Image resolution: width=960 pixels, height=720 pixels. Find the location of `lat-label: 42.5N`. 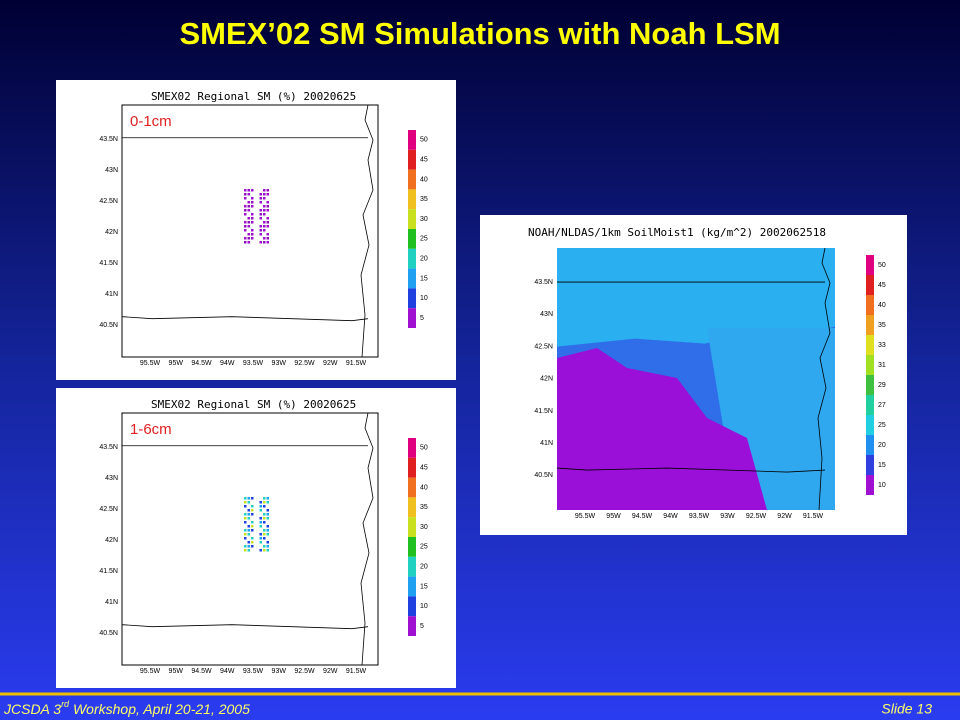

lat-label: 42.5N is located at coordinates (108, 201).